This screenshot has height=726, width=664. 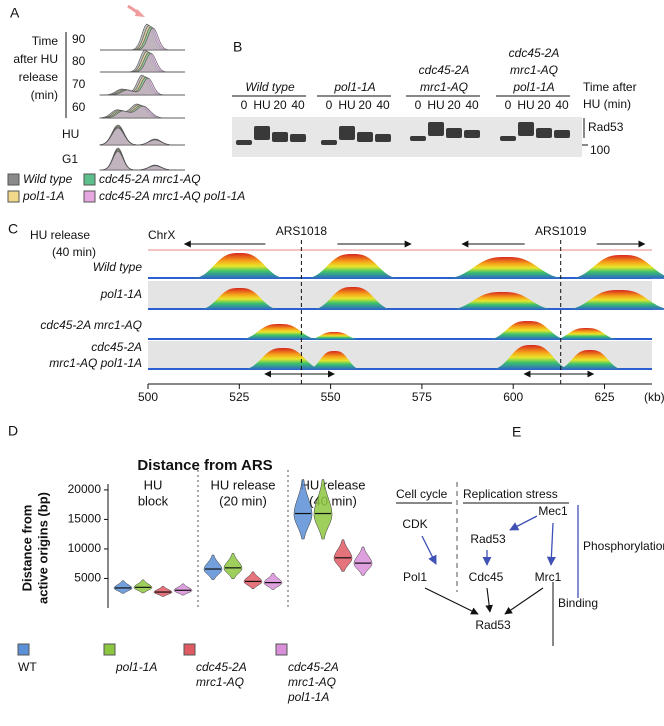 What do you see at coordinates (444, 70) in the screenshot?
I see `strain-label: cdc45-2A` at bounding box center [444, 70].